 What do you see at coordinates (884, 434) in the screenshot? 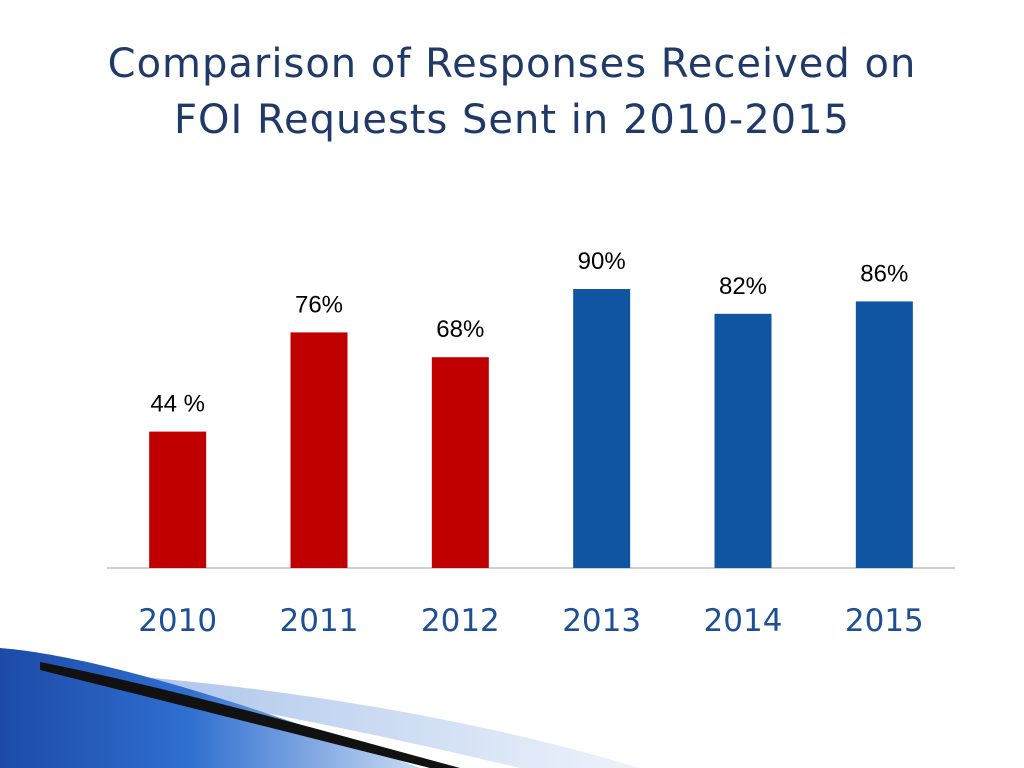
I see `bar-2015` at bounding box center [884, 434].